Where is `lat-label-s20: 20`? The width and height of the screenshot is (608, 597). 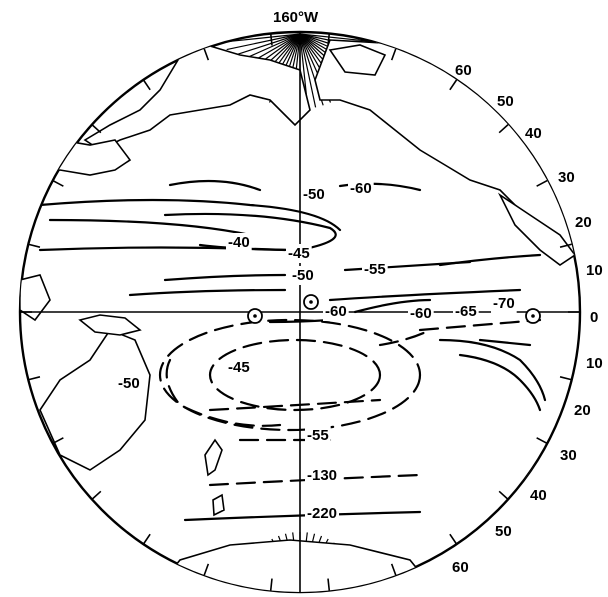 lat-label-s20: 20 is located at coordinates (582, 410).